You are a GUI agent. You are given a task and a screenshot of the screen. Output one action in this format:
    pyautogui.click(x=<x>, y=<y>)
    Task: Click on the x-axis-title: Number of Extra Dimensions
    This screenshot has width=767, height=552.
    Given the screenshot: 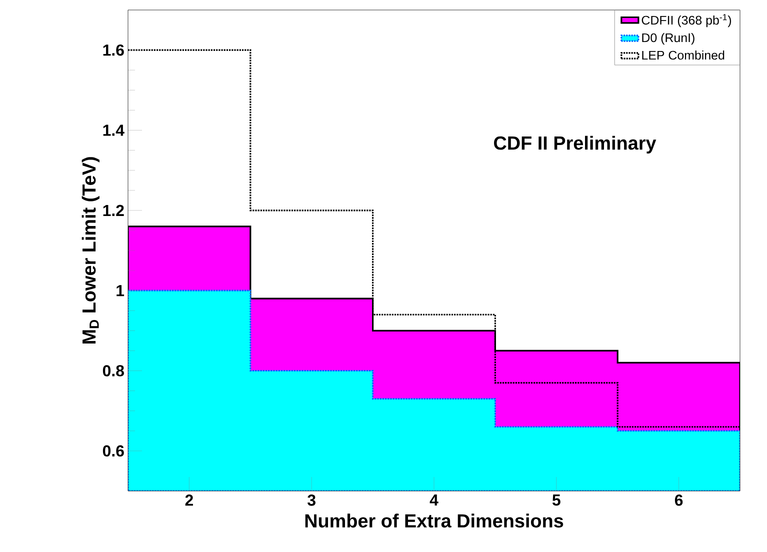 What is the action you would take?
    pyautogui.click(x=434, y=521)
    